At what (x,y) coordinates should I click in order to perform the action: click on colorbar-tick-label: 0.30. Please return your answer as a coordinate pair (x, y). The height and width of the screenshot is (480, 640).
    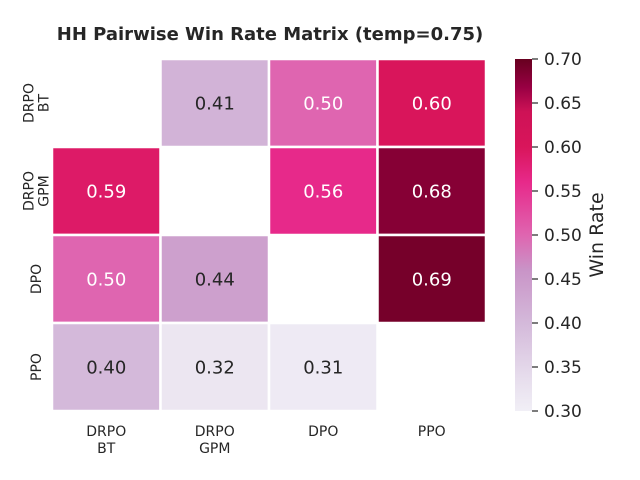
    Looking at the image, I should click on (563, 412).